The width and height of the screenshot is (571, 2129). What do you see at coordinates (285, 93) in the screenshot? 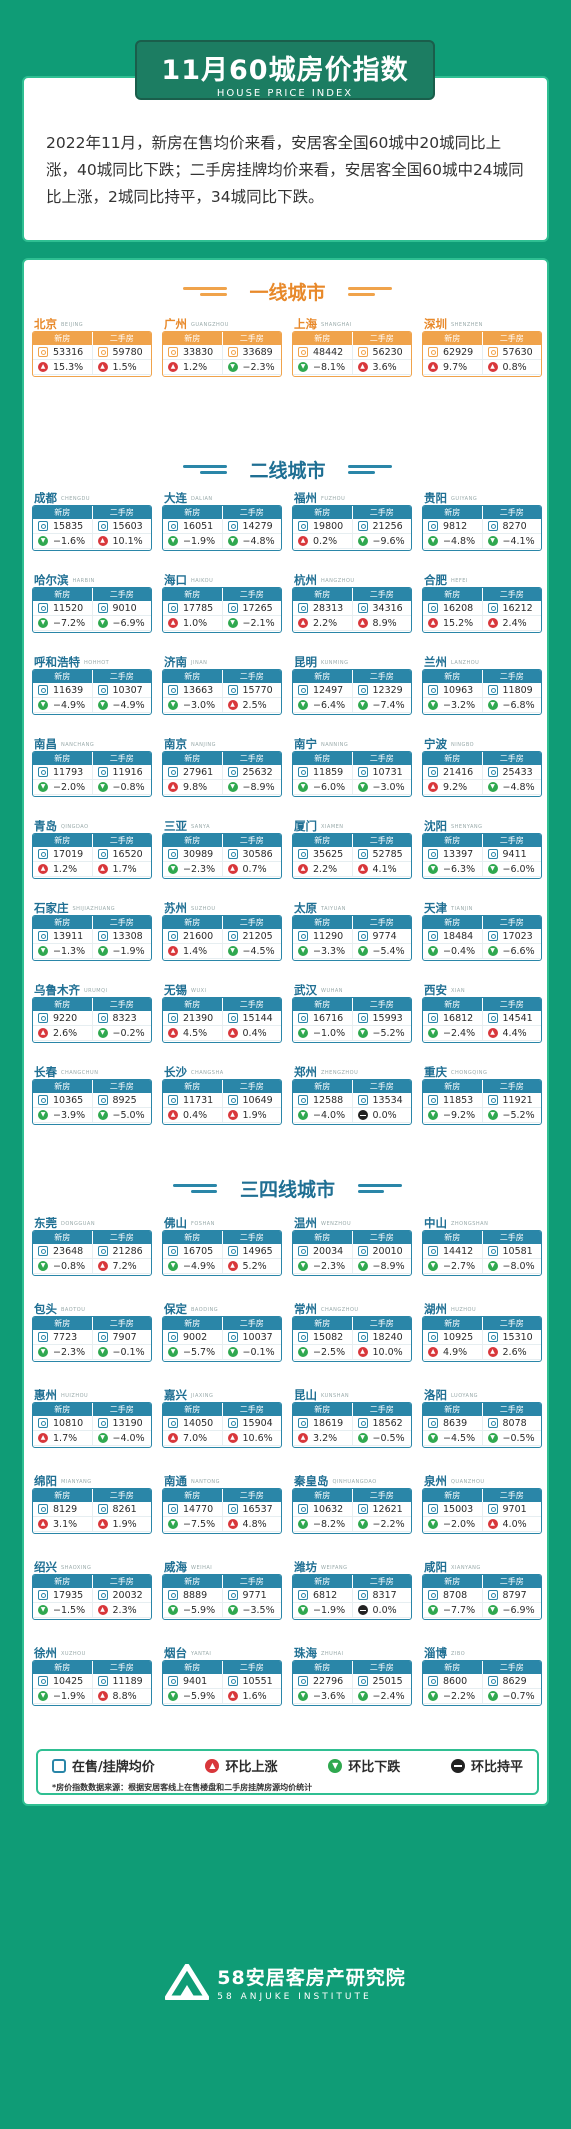
I see `page-subtitle: HOUSE PRICE INDEX` at bounding box center [285, 93].